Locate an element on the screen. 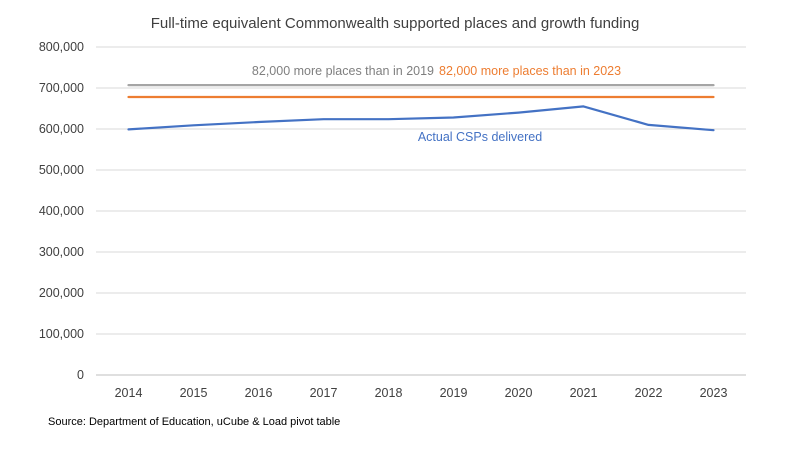 Image resolution: width=800 pixels, height=450 pixels. y-tick-label: 400,000 is located at coordinates (61, 211).